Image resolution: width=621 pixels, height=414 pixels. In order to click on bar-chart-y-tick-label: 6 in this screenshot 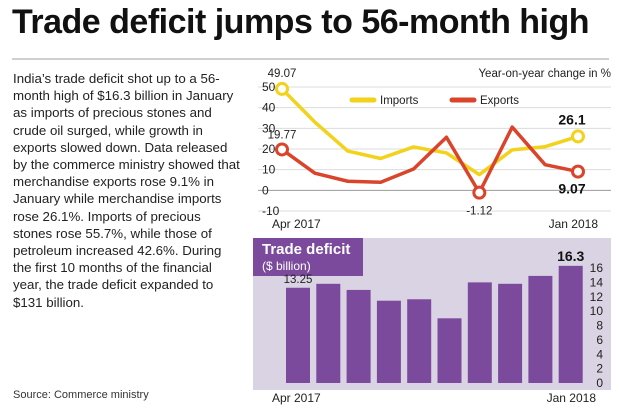, I will do `click(599, 340)`.